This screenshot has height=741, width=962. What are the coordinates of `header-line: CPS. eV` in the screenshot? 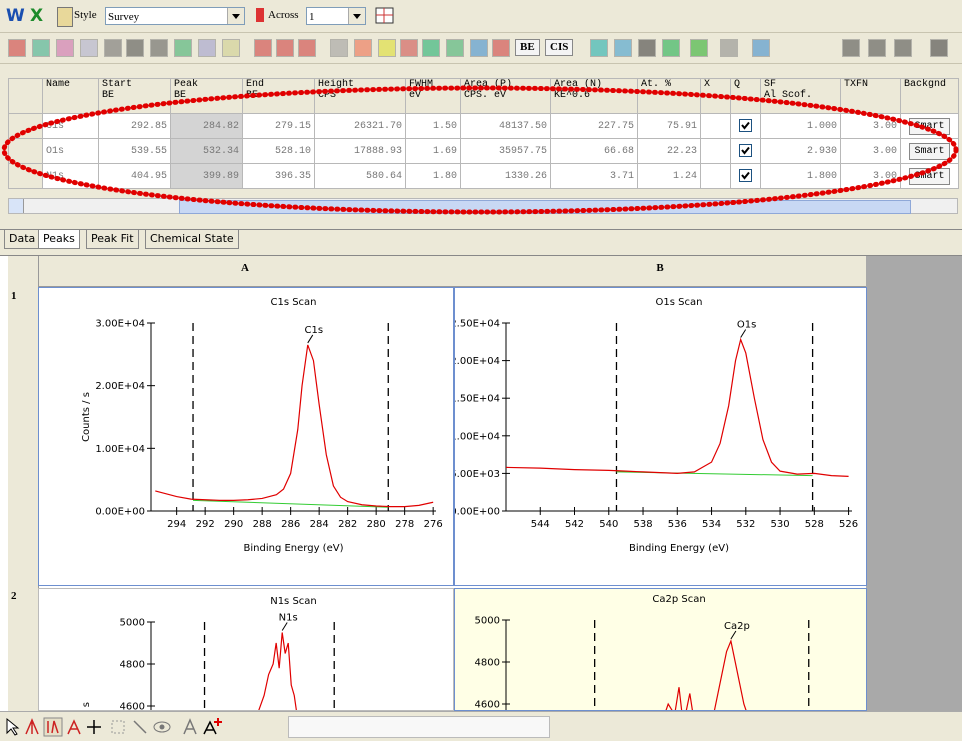 It's located at (485, 95).